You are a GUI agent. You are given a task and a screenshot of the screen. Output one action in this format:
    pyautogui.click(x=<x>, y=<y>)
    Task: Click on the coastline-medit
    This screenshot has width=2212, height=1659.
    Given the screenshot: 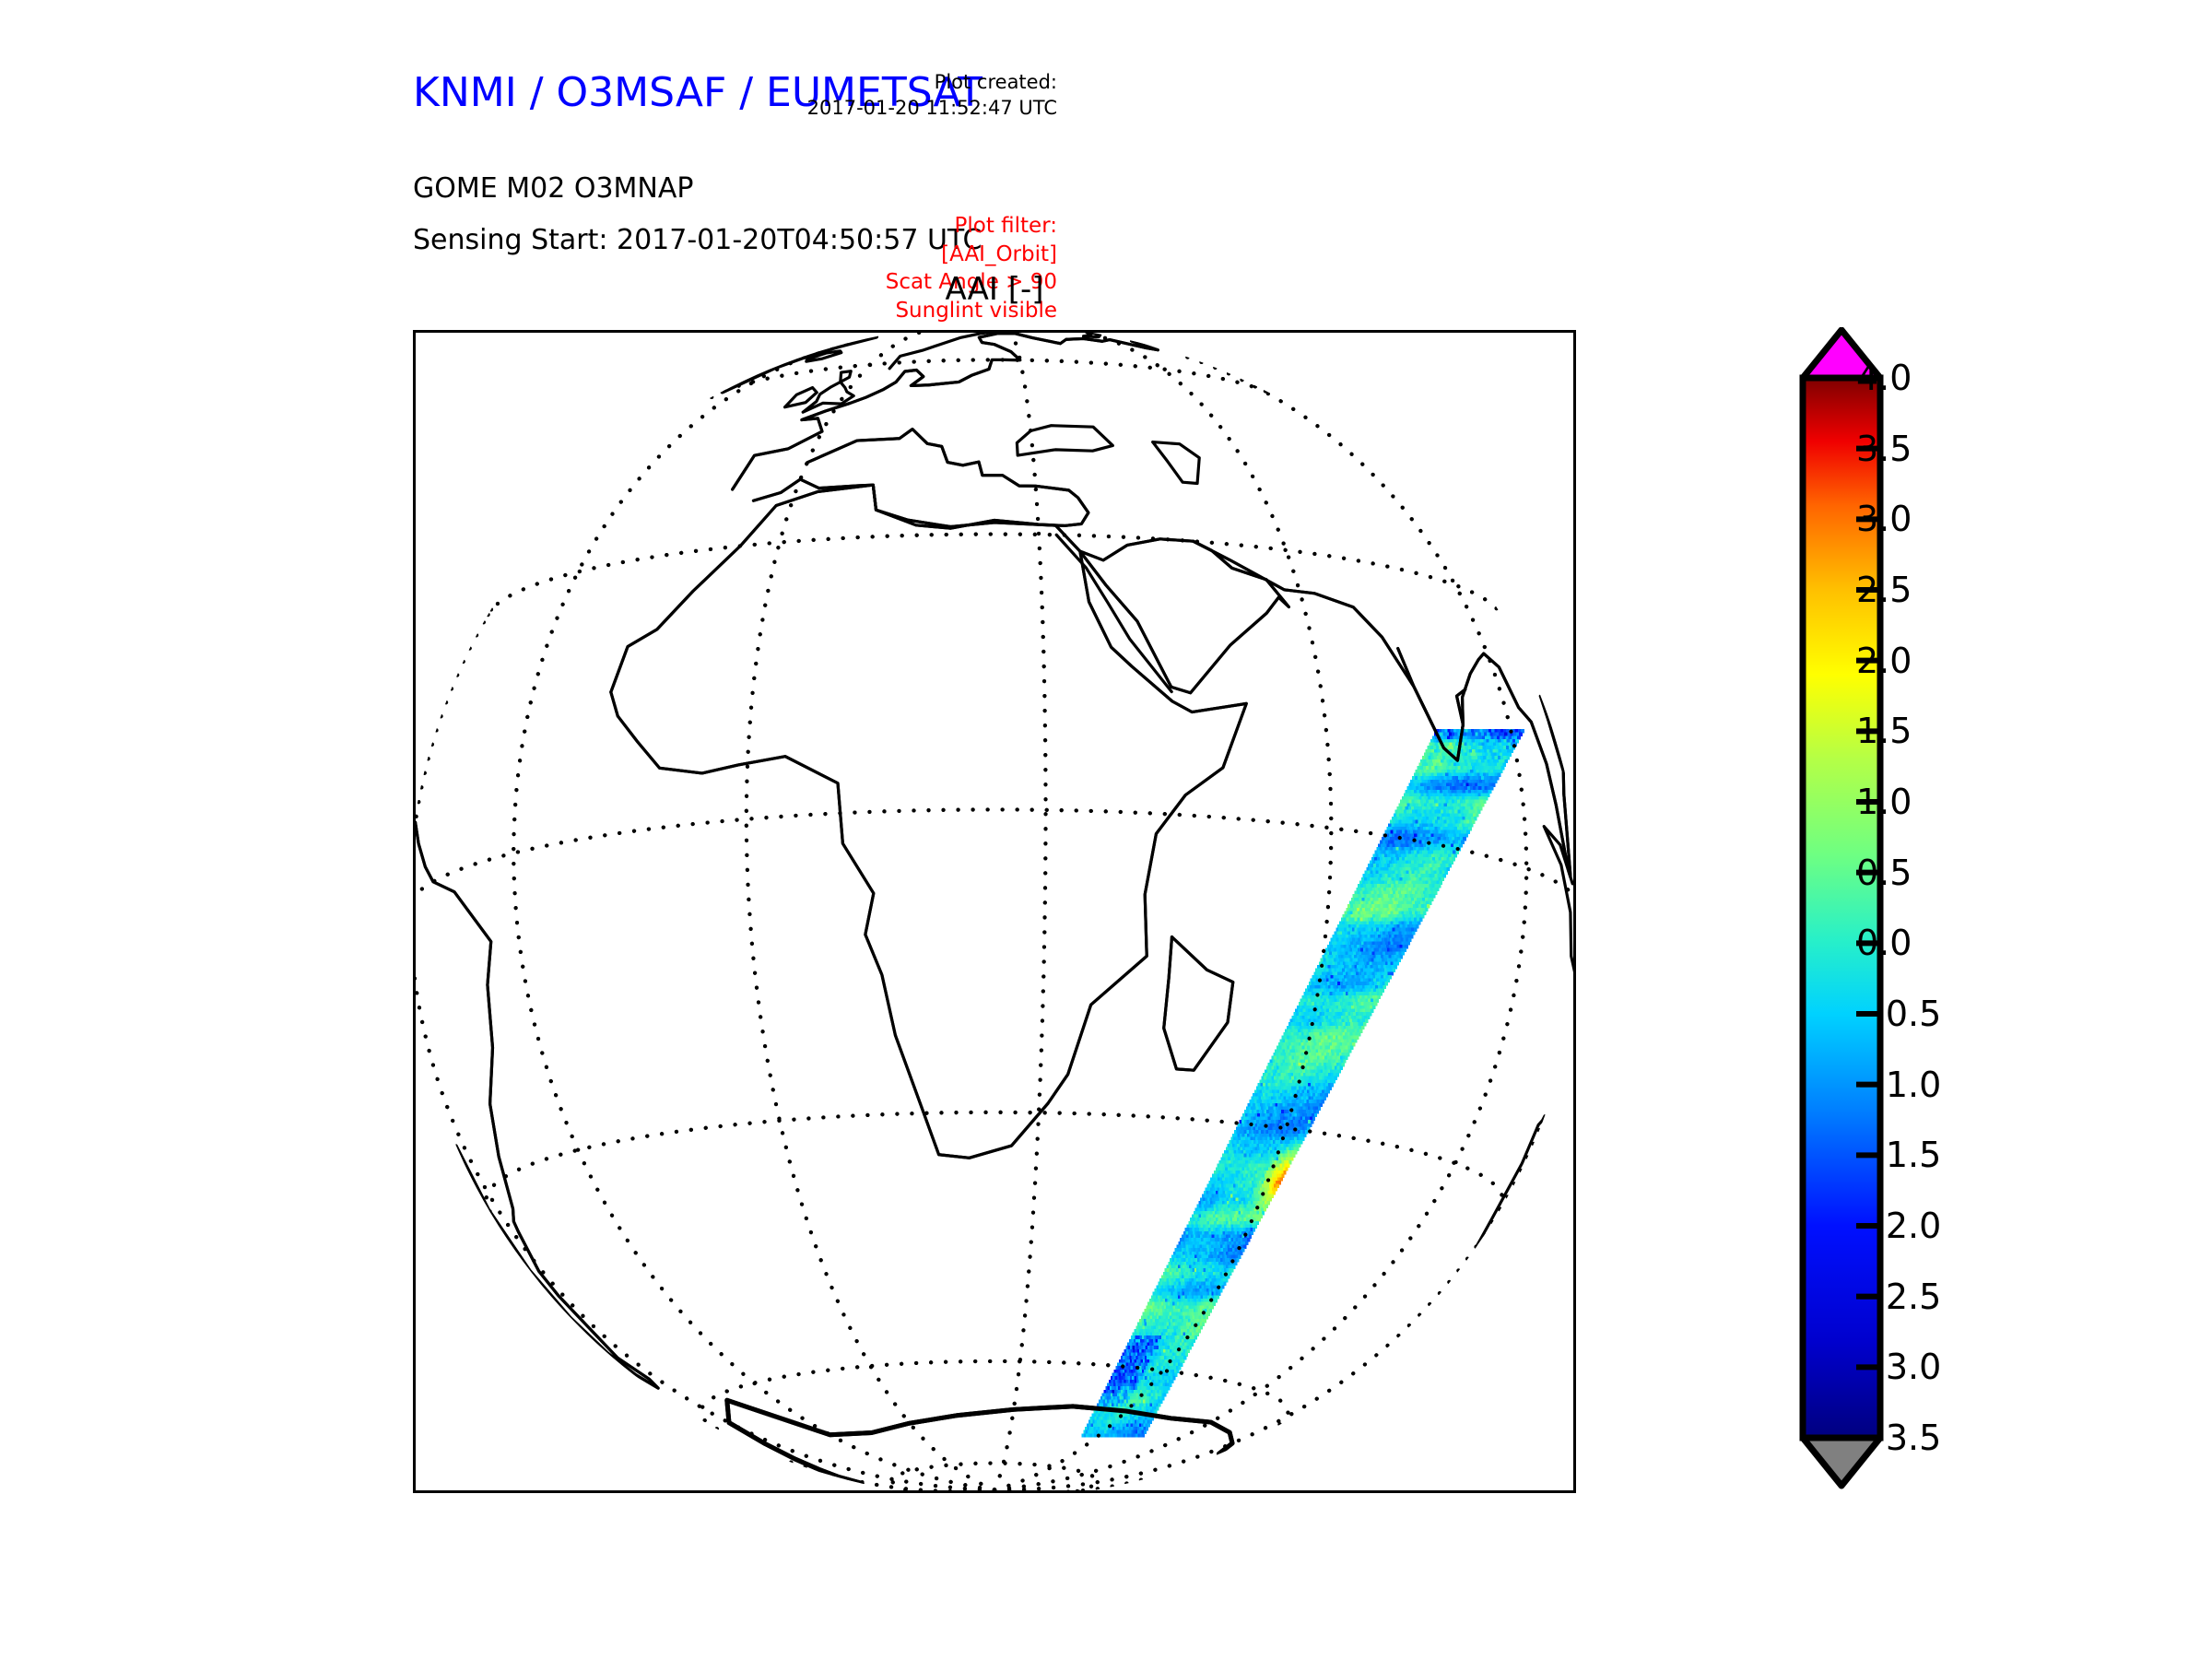 What is the action you would take?
    pyautogui.click(x=920, y=479)
    